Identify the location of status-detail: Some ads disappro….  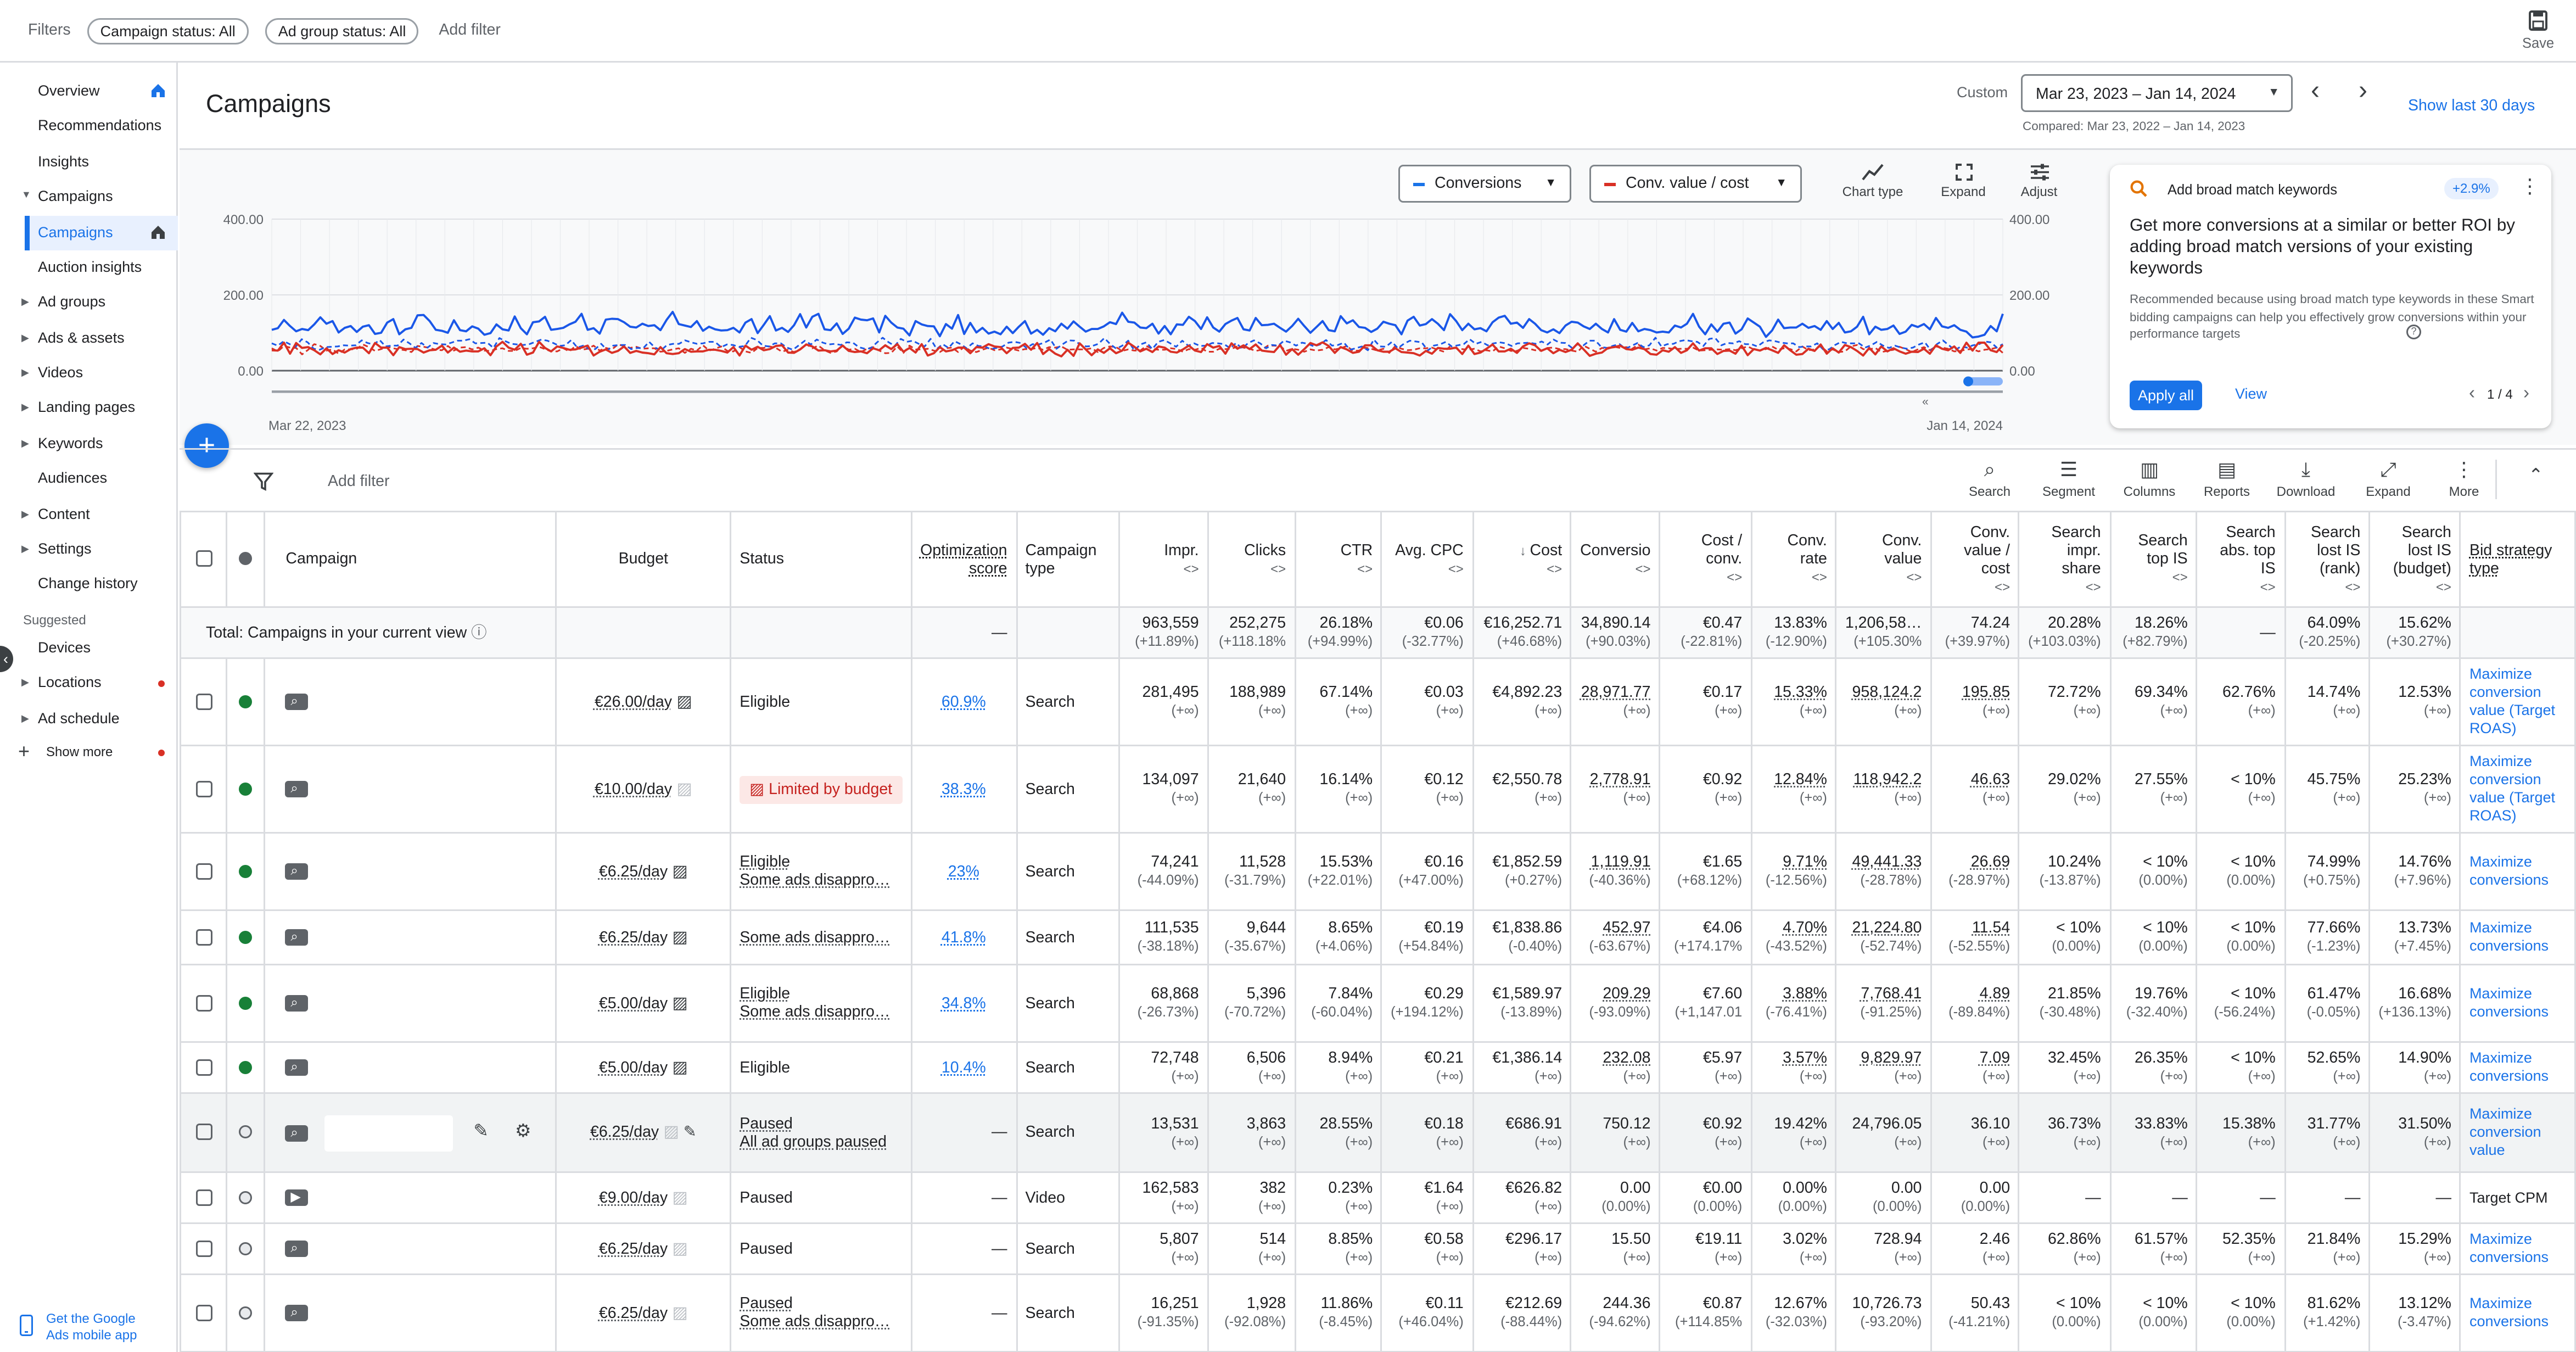
(816, 1322).